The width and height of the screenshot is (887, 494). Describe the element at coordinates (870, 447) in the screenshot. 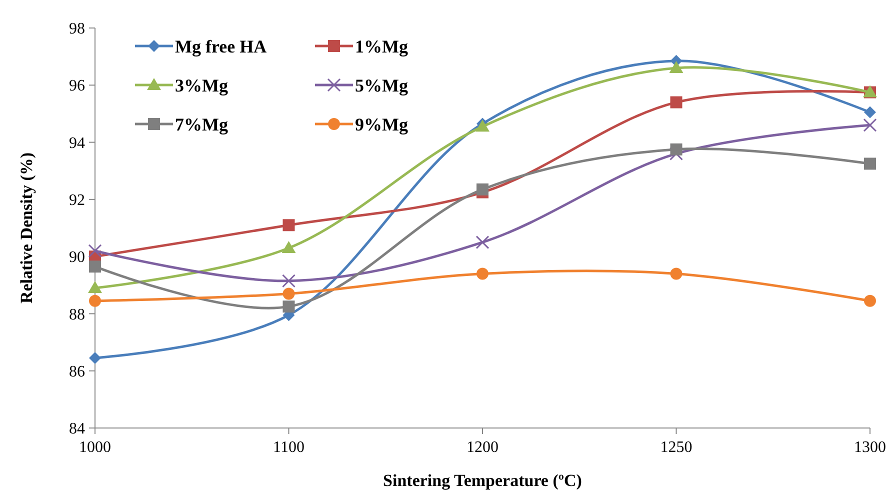

I see `x-tick-label: 1300` at that location.